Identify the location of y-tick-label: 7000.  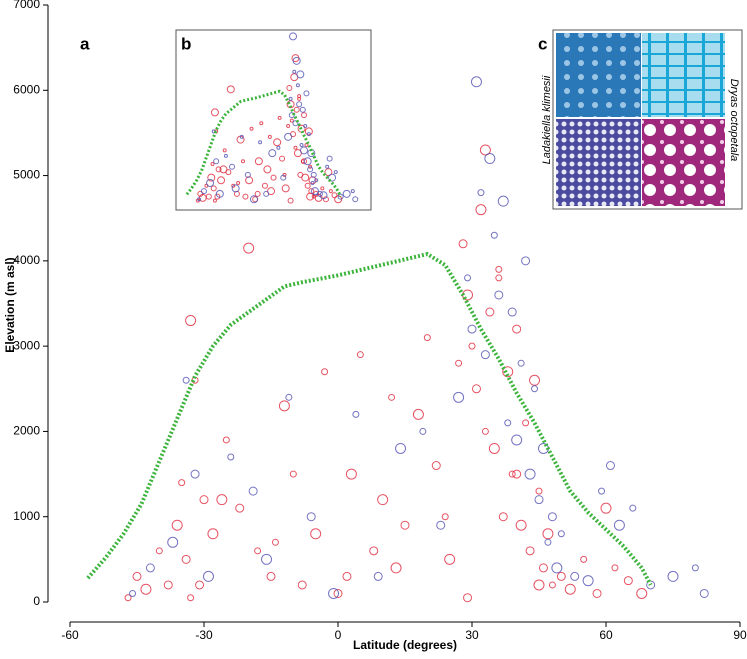
(26, 5).